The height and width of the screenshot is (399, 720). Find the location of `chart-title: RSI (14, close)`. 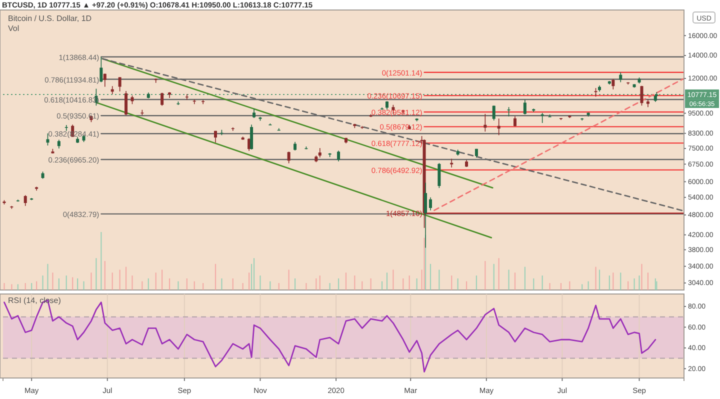

chart-title: RSI (14, close) is located at coordinates (35, 300).